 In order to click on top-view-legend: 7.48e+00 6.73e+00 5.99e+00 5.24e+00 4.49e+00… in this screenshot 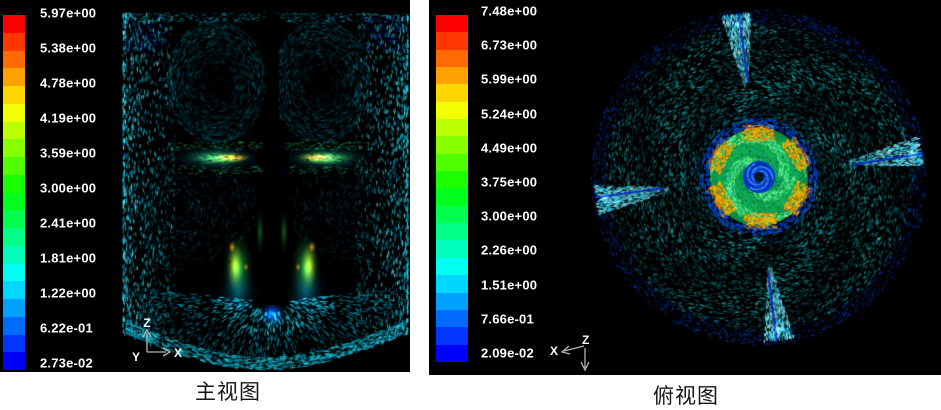, I will do `click(521, 182)`.